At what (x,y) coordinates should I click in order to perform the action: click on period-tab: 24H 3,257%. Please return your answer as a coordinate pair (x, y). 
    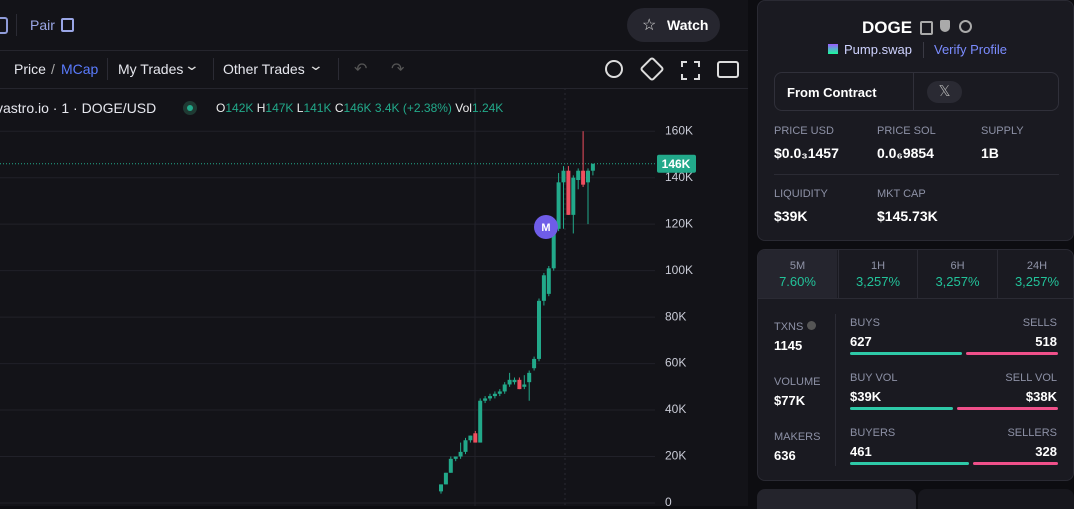
    Looking at the image, I should click on (1035, 274).